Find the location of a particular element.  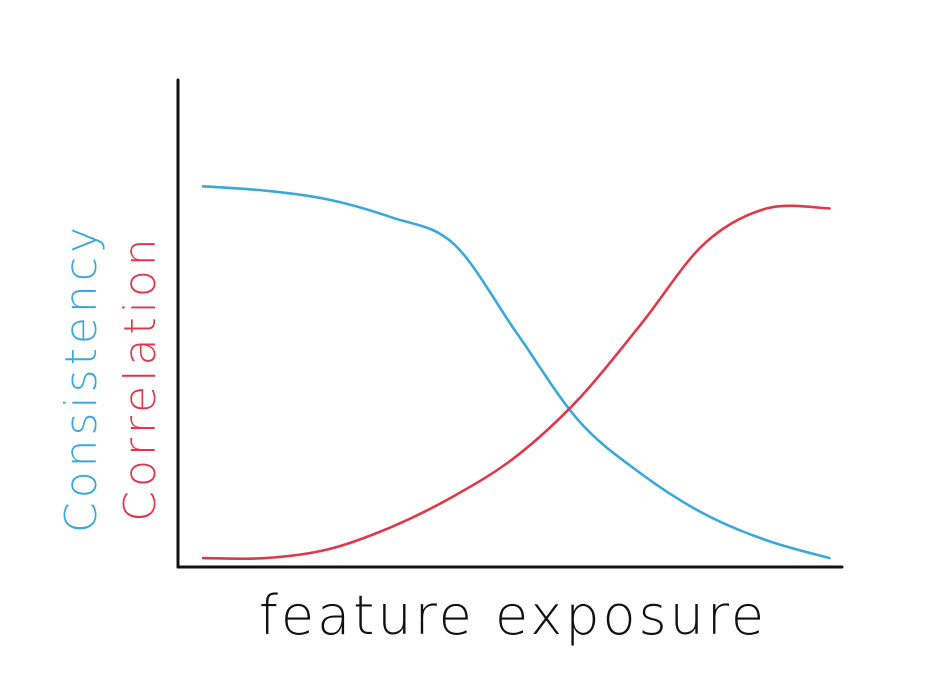

x-axis-label: feature exposure is located at coordinates (513, 615).